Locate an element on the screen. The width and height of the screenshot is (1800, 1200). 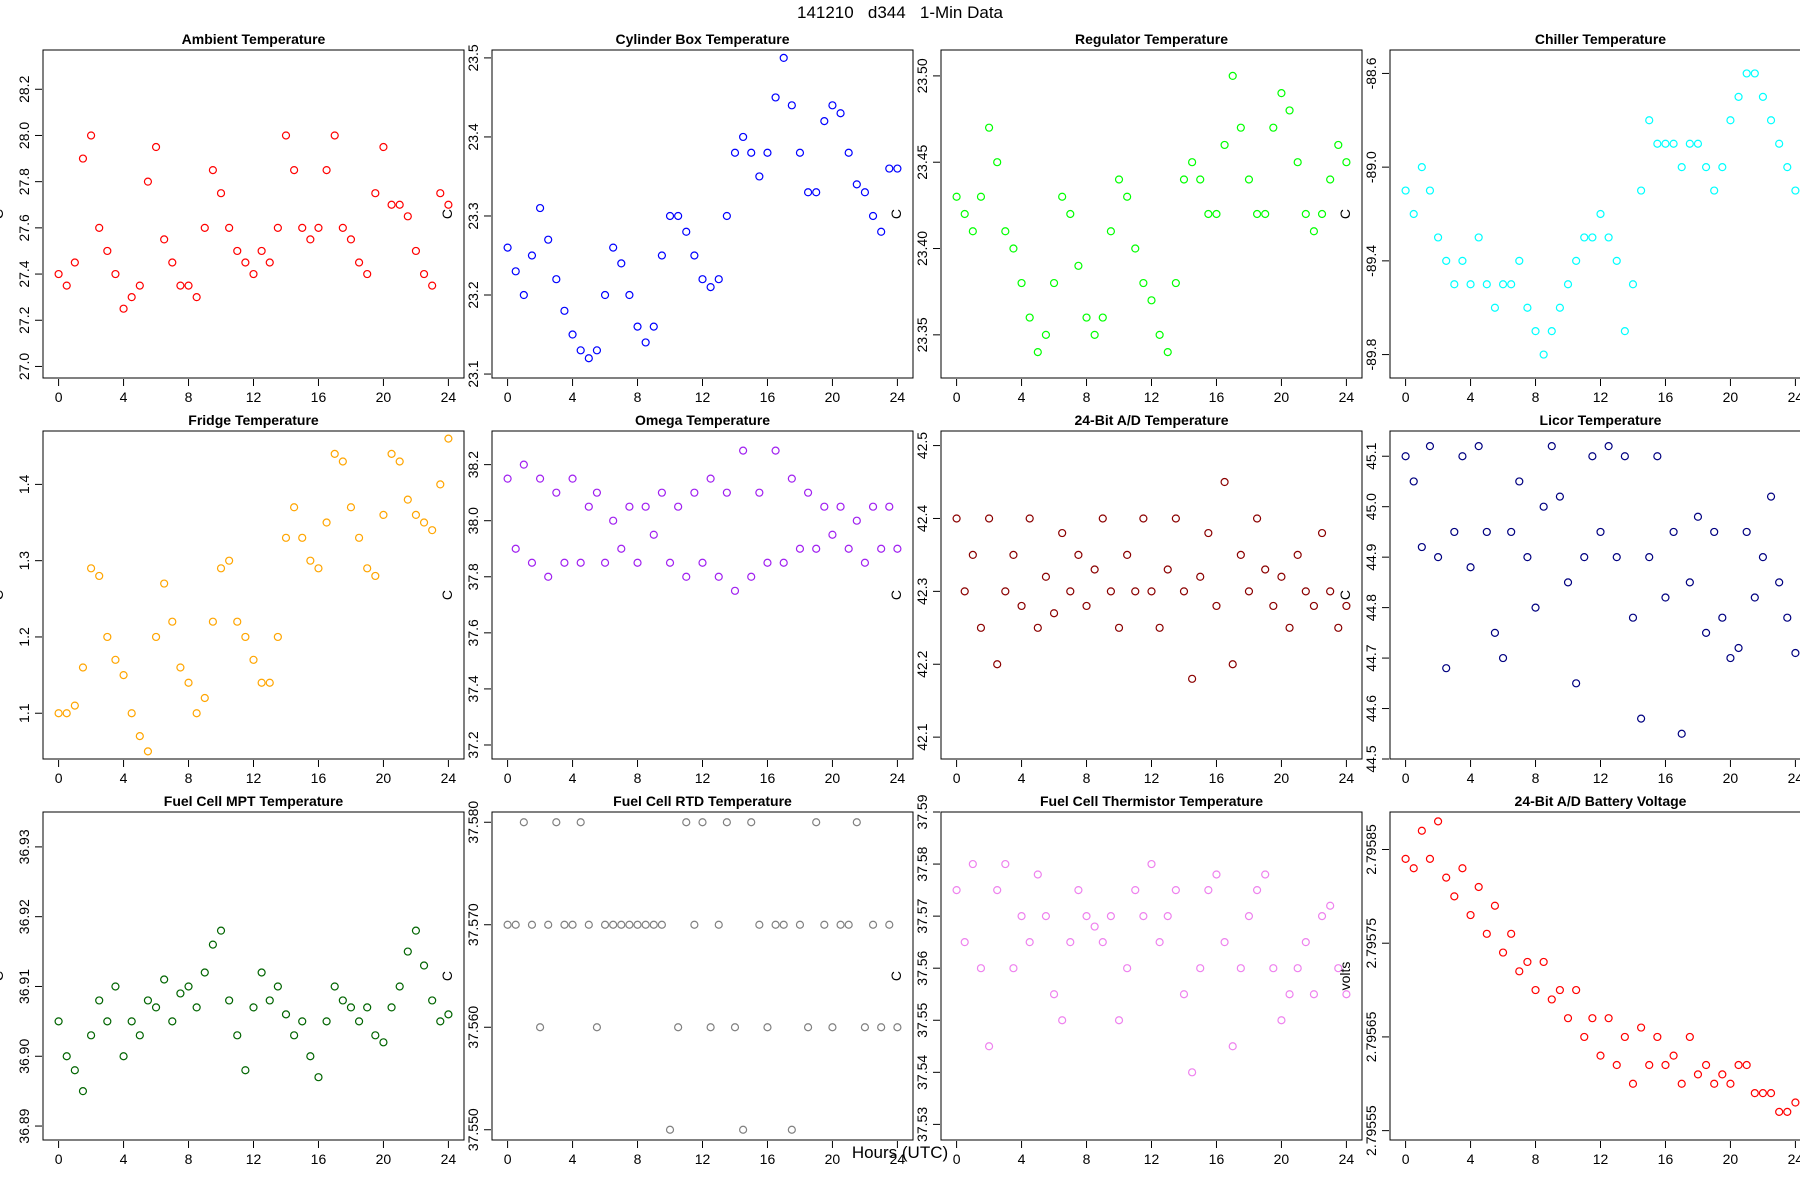
y-tick-label: 45.0 is located at coordinates (1371, 506).